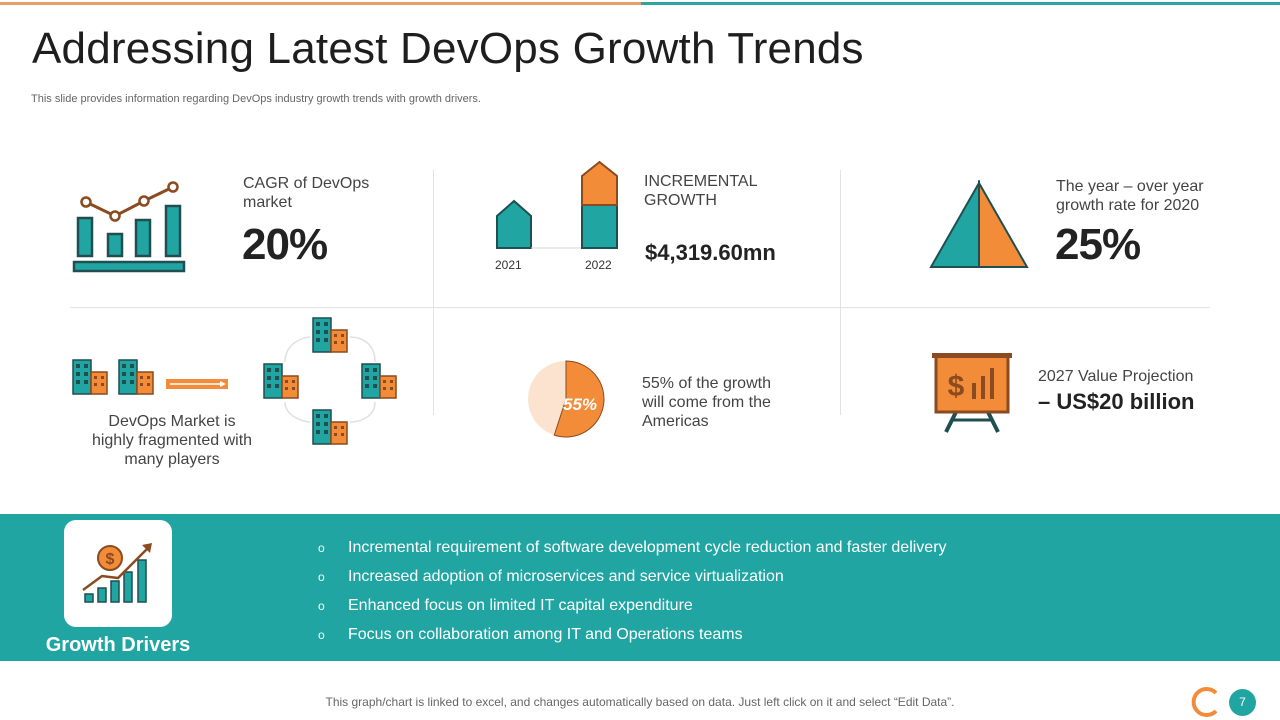 Image resolution: width=1280 pixels, height=720 pixels. Describe the element at coordinates (320, 3) in the screenshot. I see `top-accent-orange` at that location.